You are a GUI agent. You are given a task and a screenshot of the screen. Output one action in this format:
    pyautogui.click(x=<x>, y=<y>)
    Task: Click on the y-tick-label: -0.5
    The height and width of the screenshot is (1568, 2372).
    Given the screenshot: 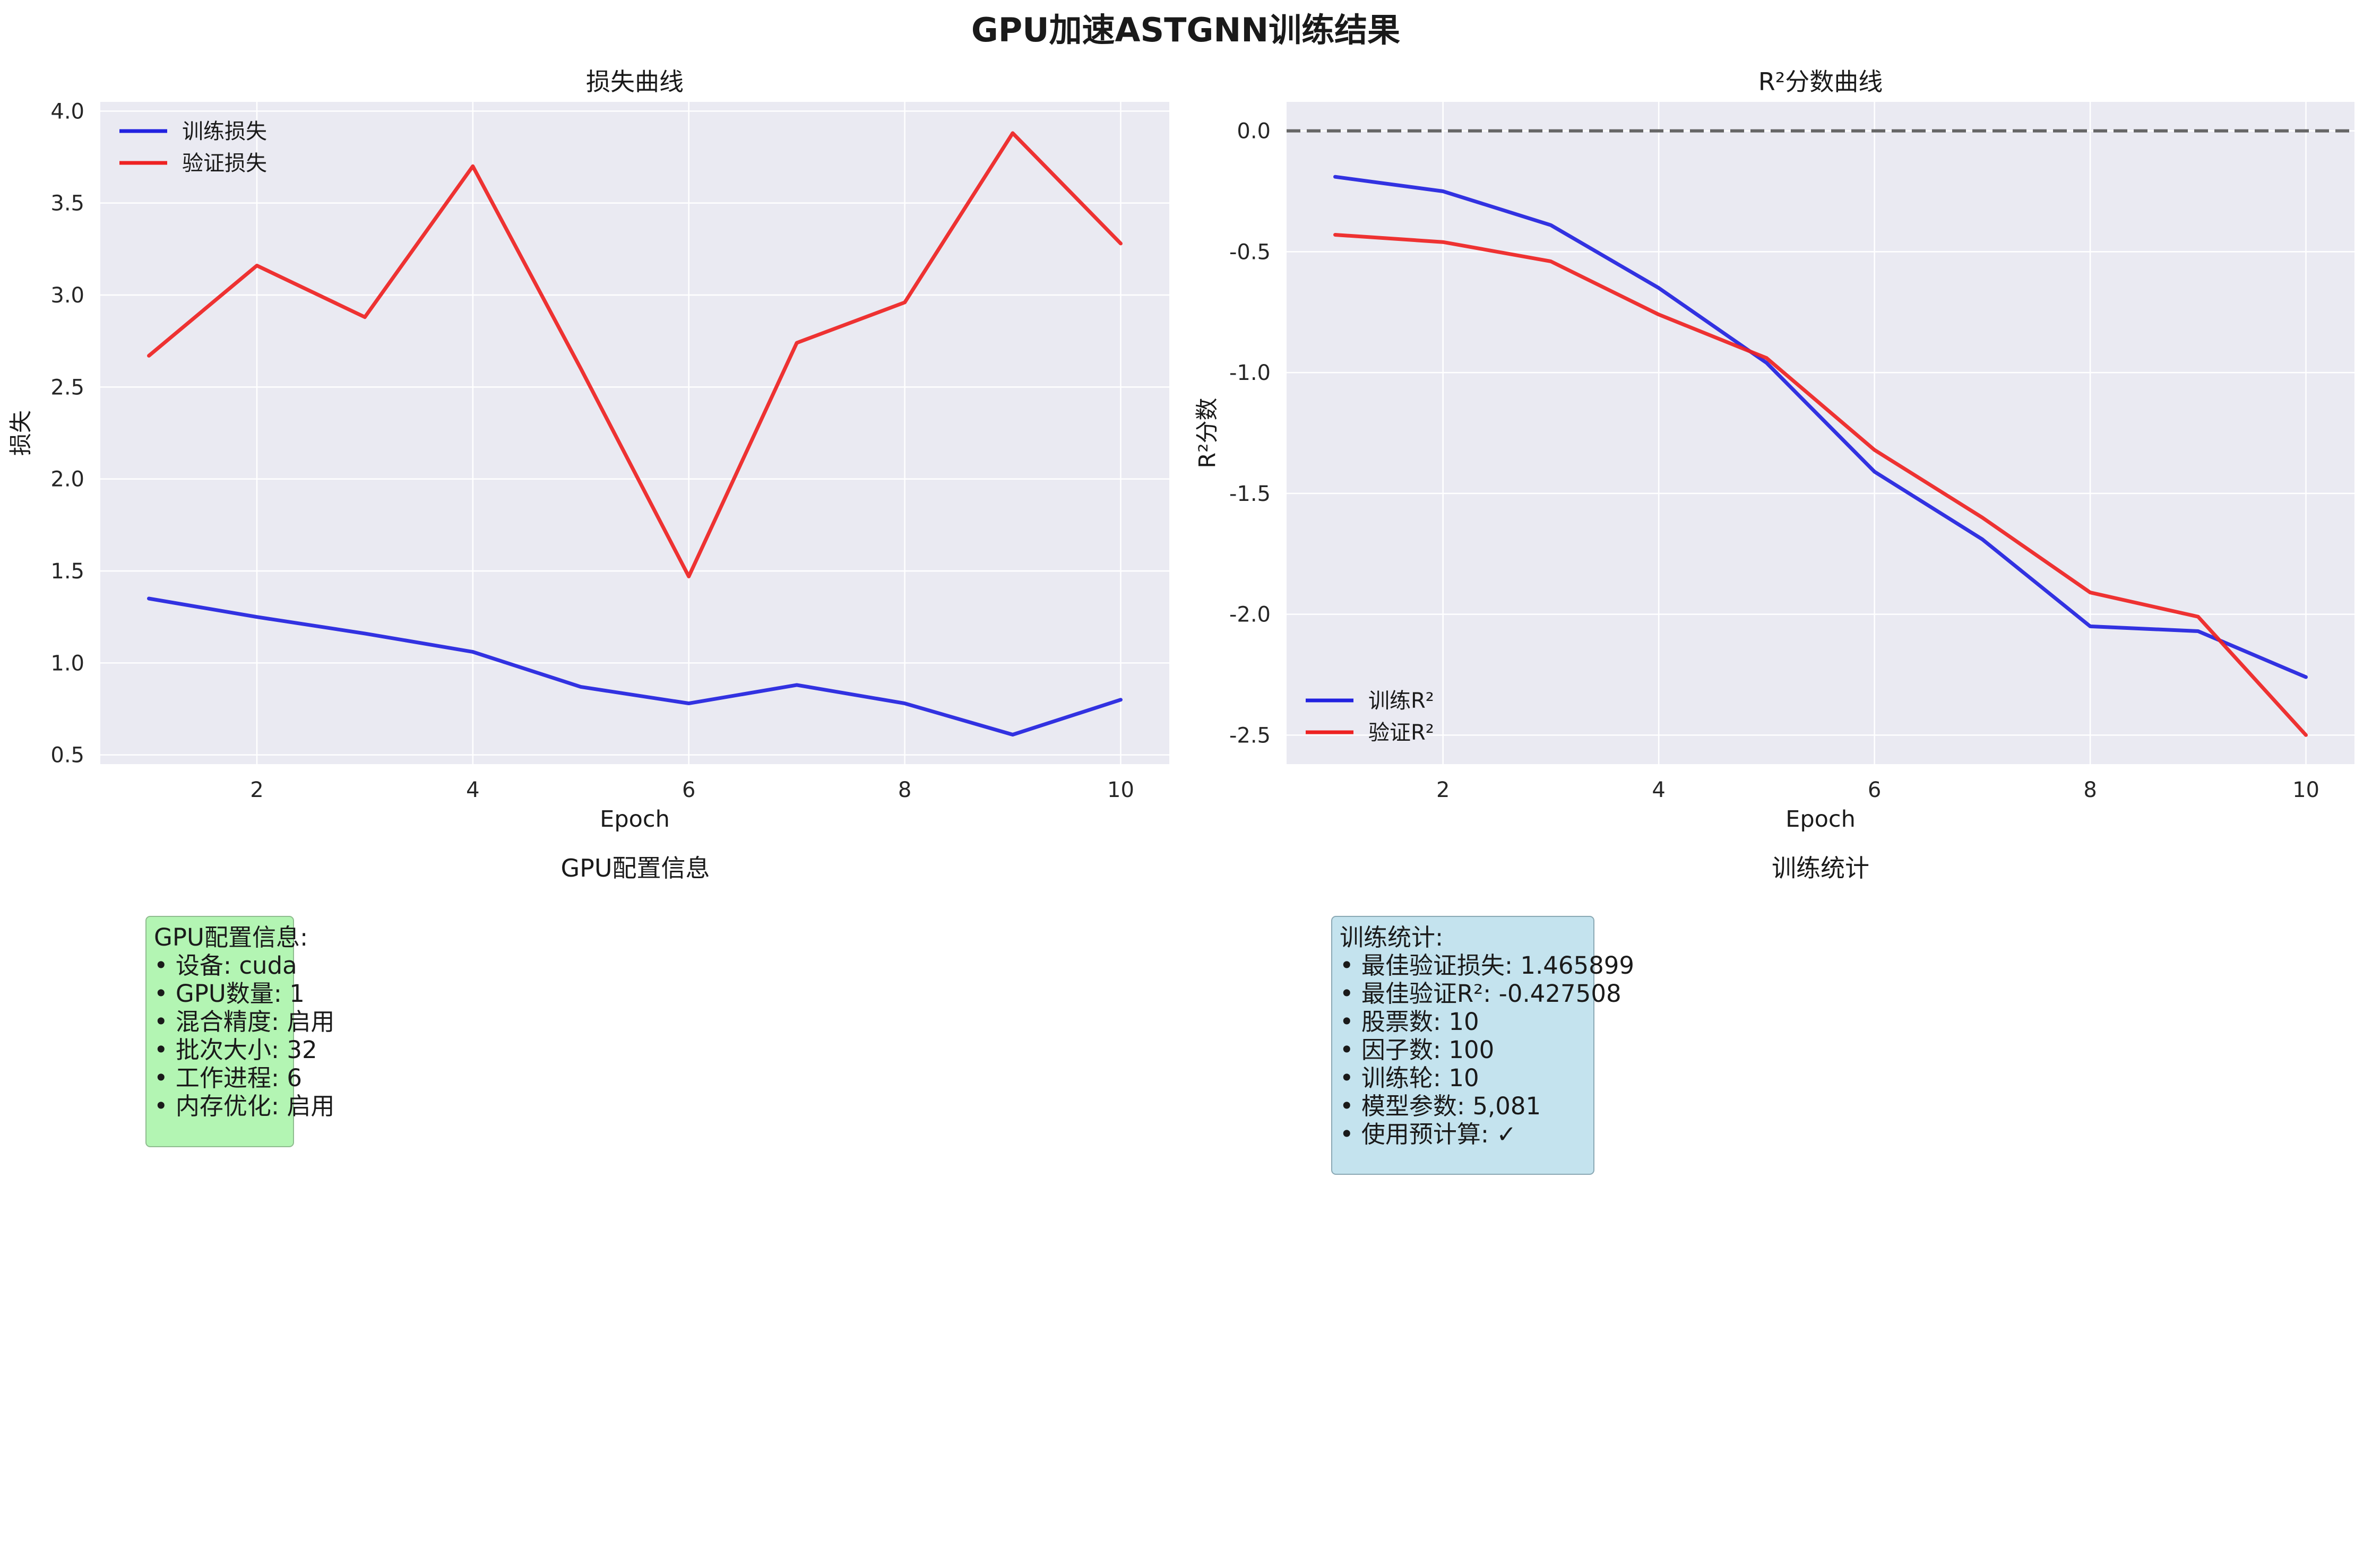 What is the action you would take?
    pyautogui.click(x=1250, y=252)
    